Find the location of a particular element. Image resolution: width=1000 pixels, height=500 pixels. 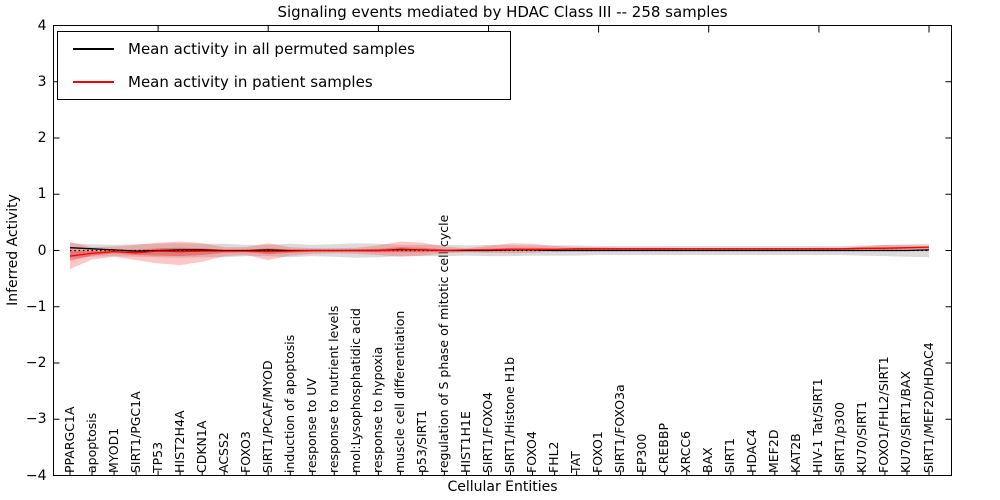

legend-item-permuted: Mean activity in all permuted samples is located at coordinates (284, 49).